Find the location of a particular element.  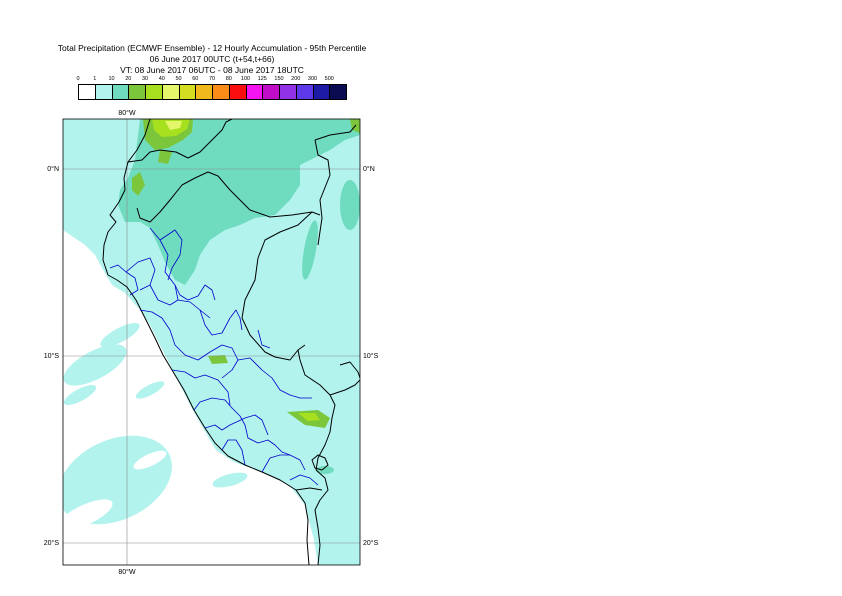

legend-label: 300 is located at coordinates (312, 79).